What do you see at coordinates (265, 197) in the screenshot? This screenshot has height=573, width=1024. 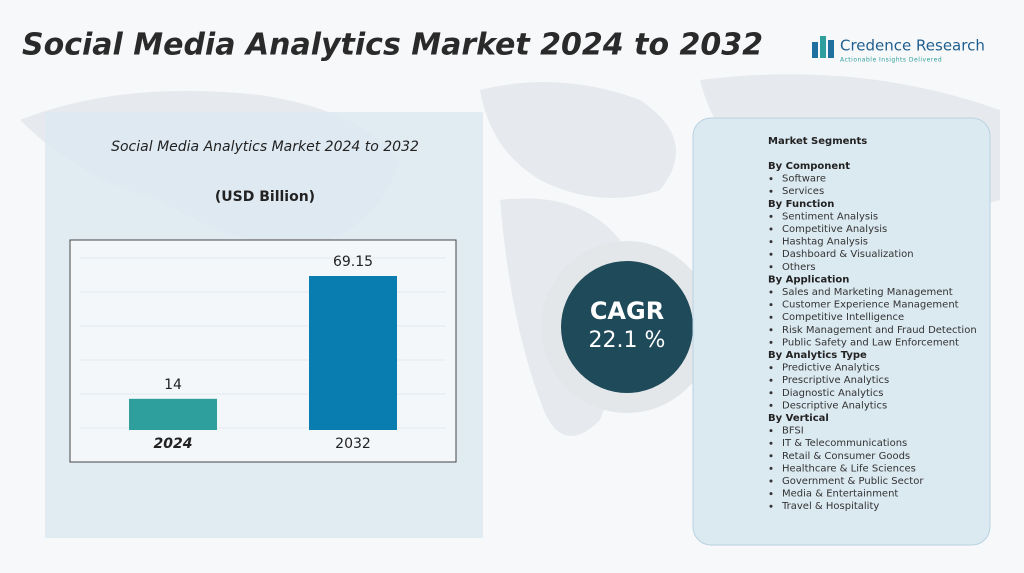 I see `chart-subtitle: (USD Billion)` at bounding box center [265, 197].